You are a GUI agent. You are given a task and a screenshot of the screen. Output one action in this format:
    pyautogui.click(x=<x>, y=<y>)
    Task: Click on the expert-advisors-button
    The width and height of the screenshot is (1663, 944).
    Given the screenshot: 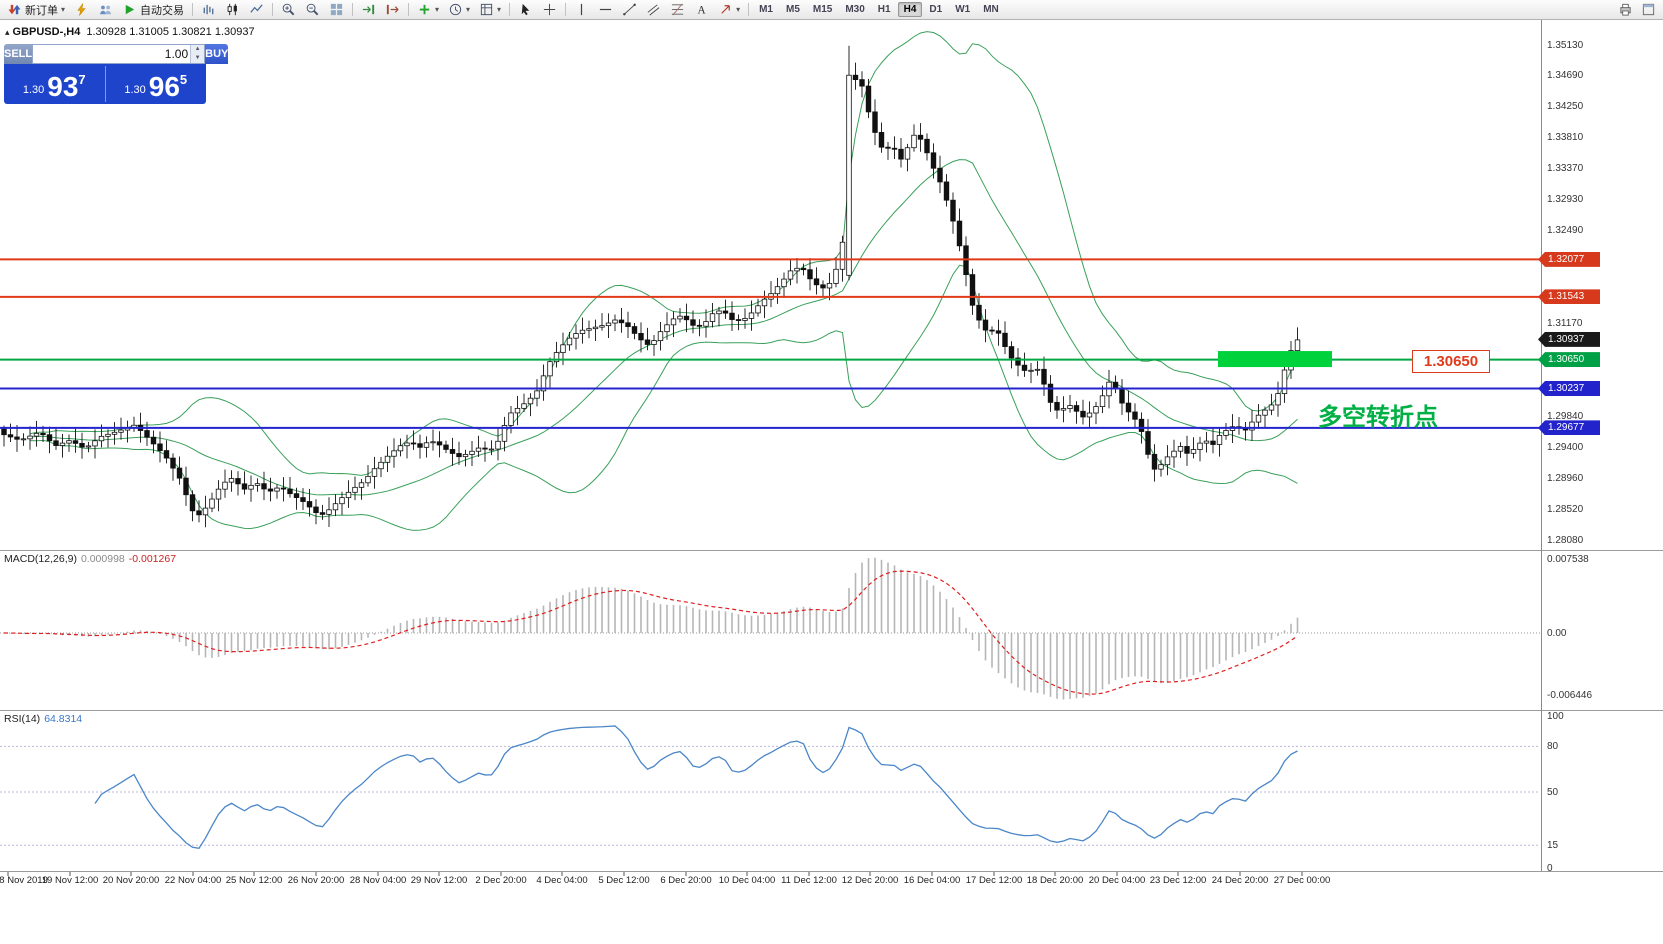 What is the action you would take?
    pyautogui.click(x=81, y=10)
    